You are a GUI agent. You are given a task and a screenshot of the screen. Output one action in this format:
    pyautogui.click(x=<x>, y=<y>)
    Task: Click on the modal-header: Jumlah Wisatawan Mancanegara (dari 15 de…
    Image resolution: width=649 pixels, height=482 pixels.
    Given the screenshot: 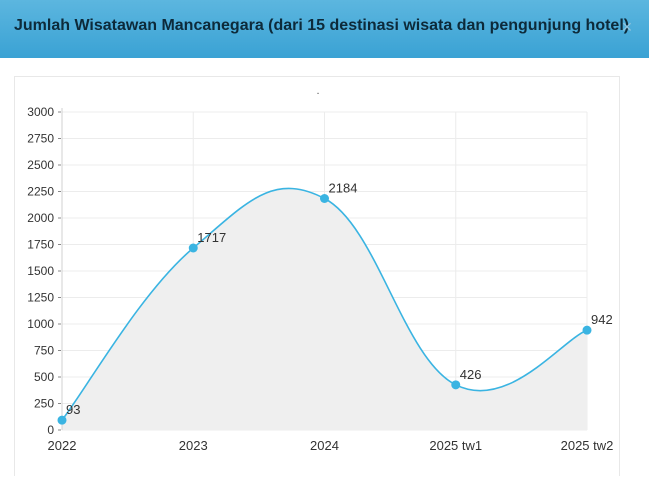 What is the action you would take?
    pyautogui.click(x=324, y=29)
    